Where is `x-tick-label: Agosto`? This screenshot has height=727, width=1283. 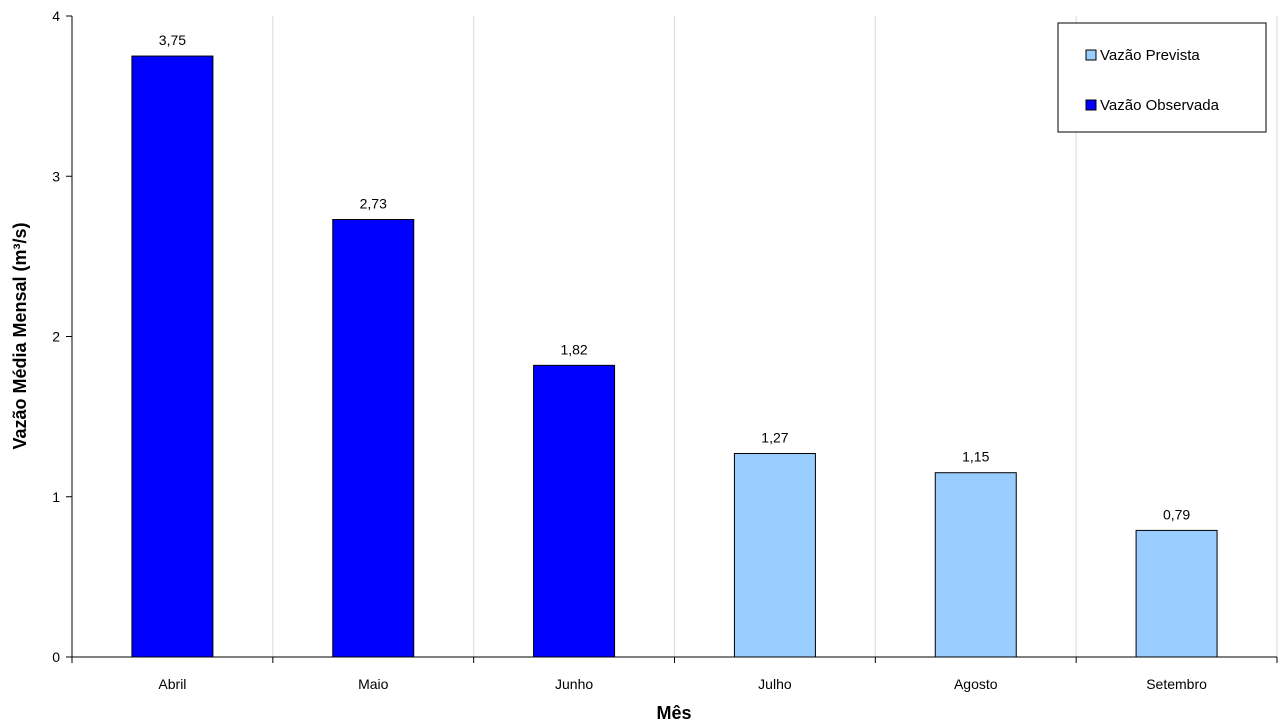
x-tick-label: Agosto is located at coordinates (976, 684).